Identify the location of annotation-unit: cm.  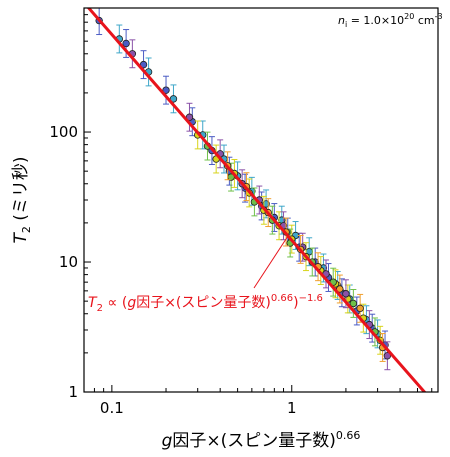
(424, 20).